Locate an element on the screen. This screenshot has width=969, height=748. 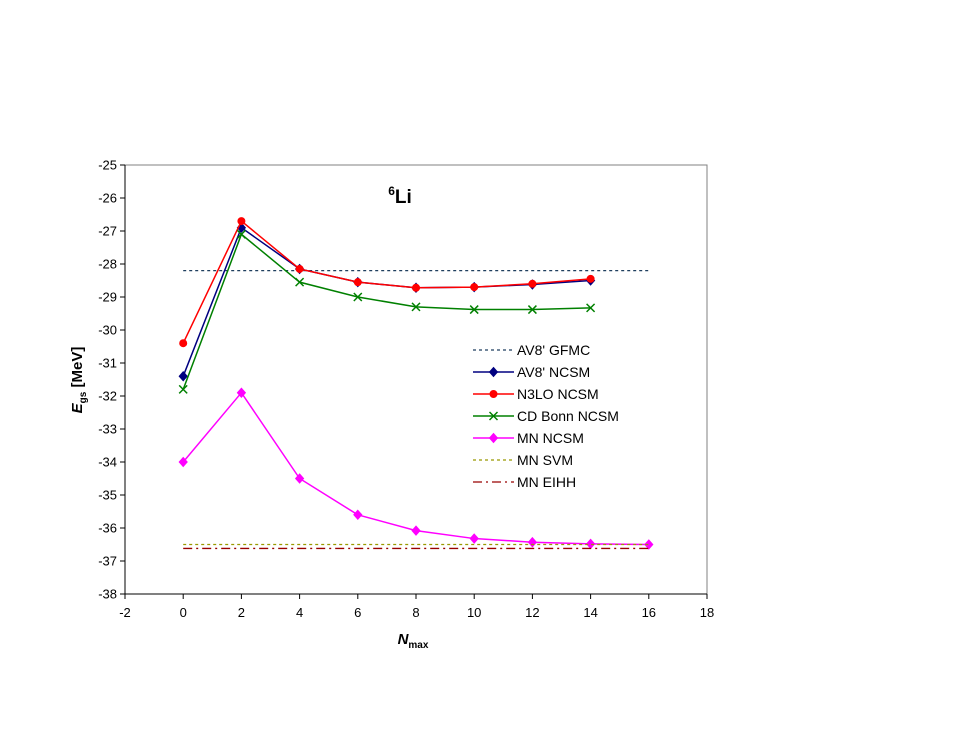
y-tick-label: -37 is located at coordinates (107, 561).